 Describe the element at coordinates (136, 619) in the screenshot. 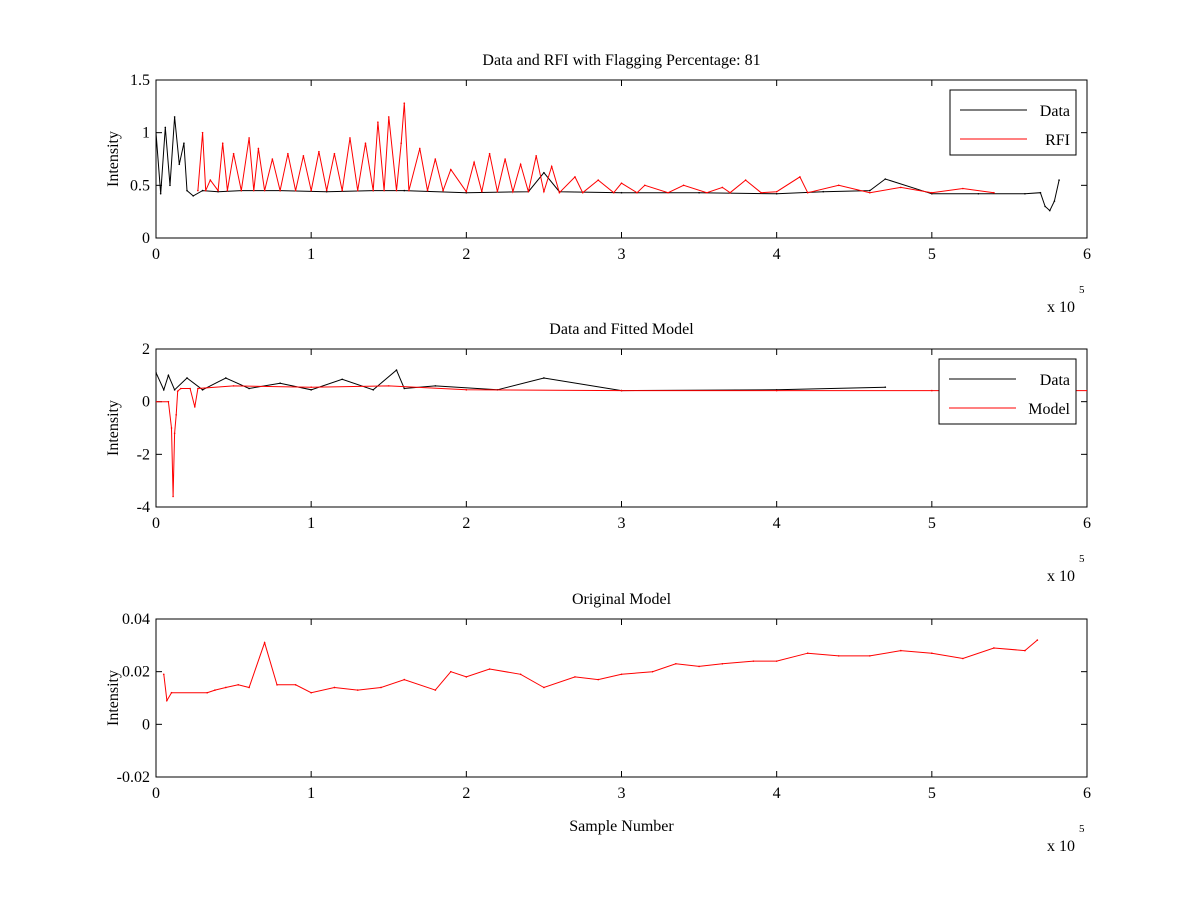

I see `y-tick-label: 0.04` at that location.